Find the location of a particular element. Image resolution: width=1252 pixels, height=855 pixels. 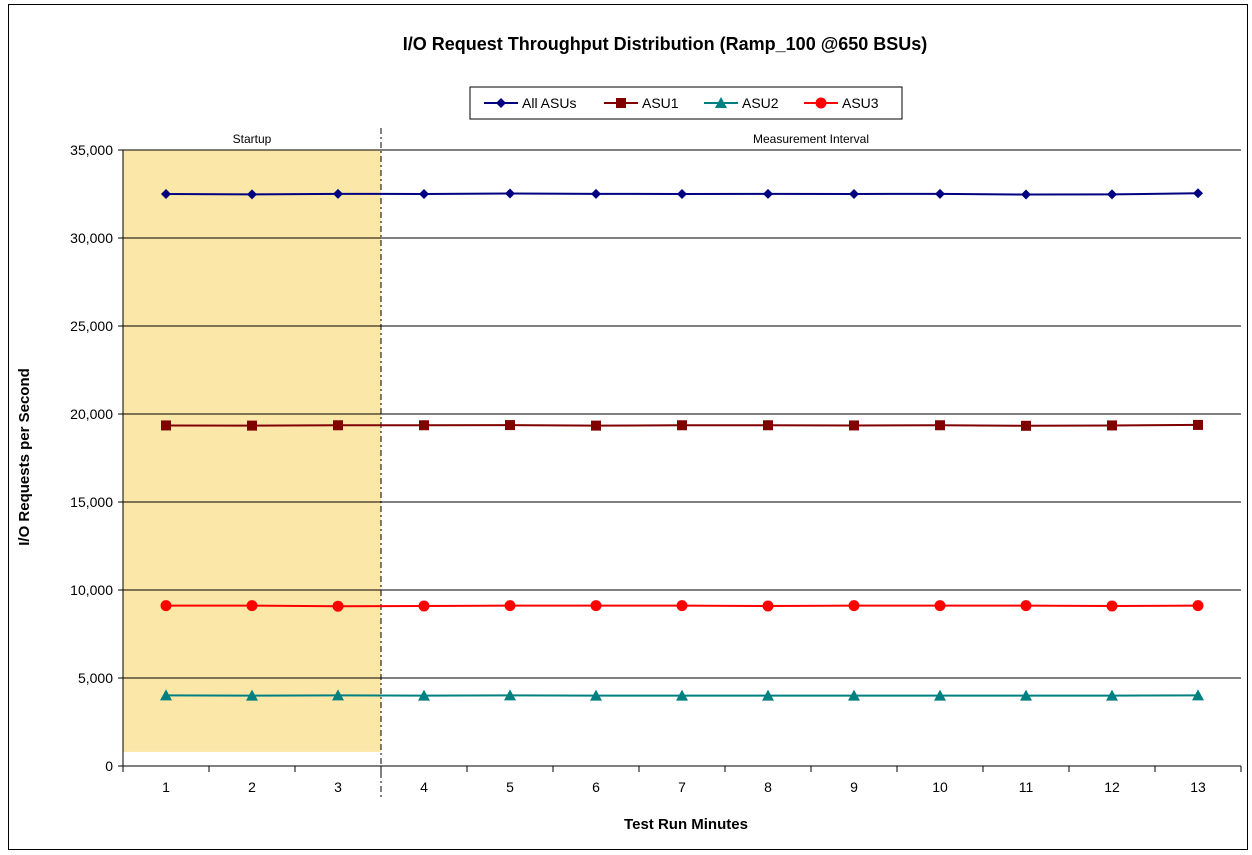

x-tick-label: 2 is located at coordinates (252, 787).